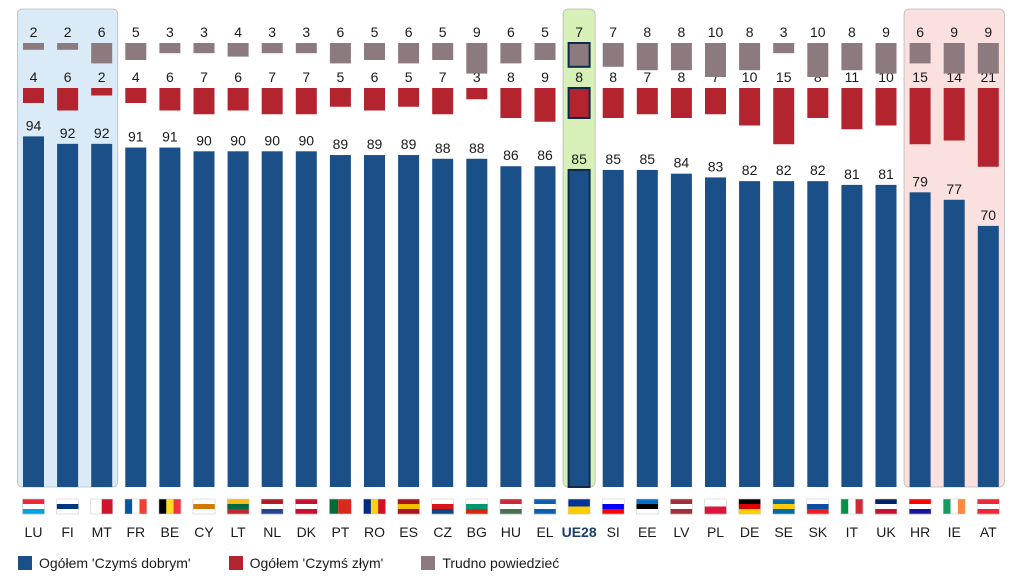 Image resolution: width=1024 pixels, height=578 pixels. I want to click on legend-swatch-bad, so click(235, 563).